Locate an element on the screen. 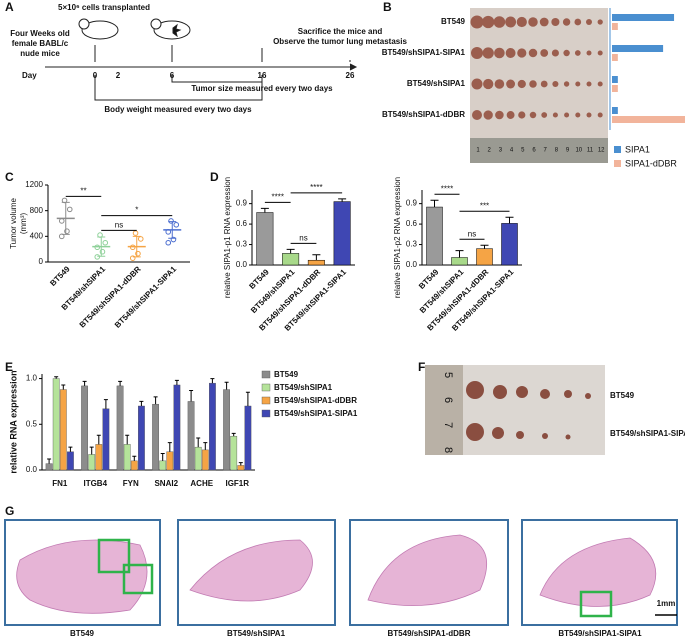 The width and height of the screenshot is (685, 640). panel-letter: G is located at coordinates (9, 511).